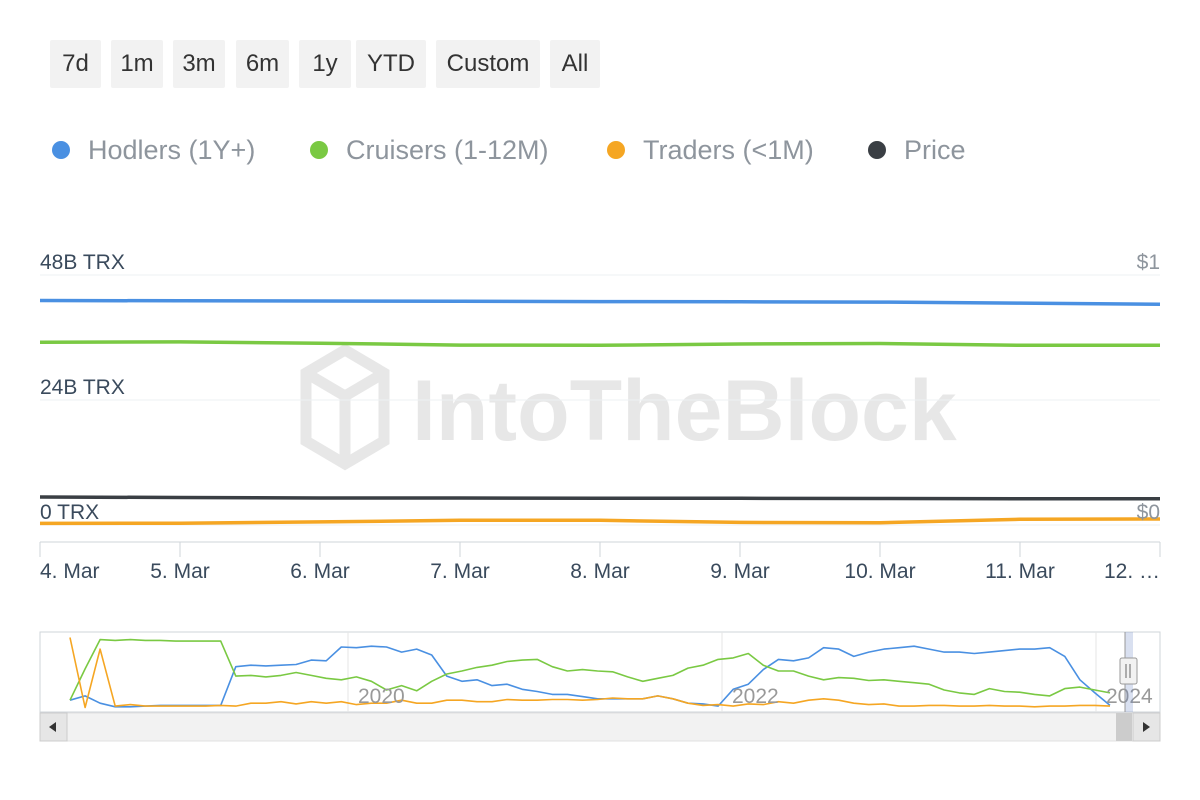 The height and width of the screenshot is (800, 1200). Describe the element at coordinates (262, 64) in the screenshot. I see `range-6m-button: 6m` at that location.